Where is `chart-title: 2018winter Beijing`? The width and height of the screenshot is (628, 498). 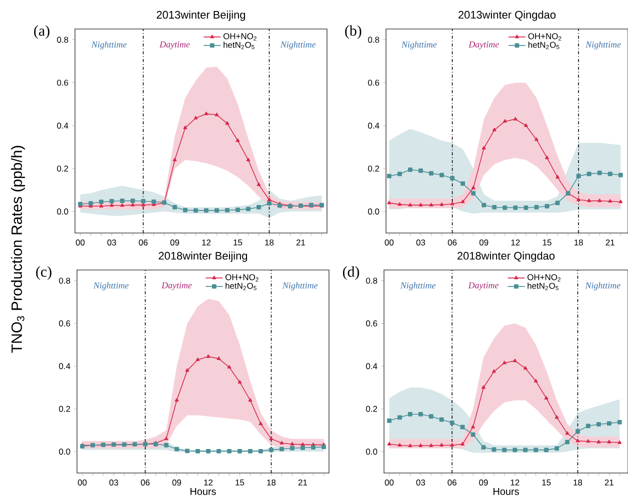 chart-title: 2018winter Beijing is located at coordinates (203, 257).